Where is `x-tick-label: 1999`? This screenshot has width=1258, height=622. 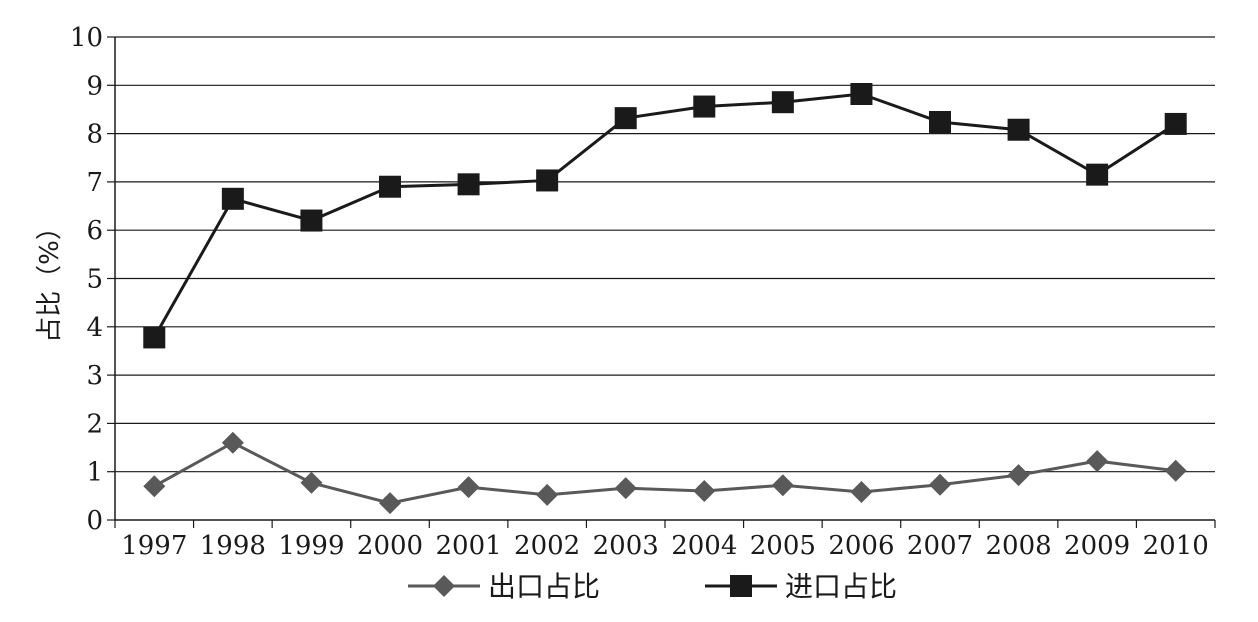 x-tick-label: 1999 is located at coordinates (311, 546).